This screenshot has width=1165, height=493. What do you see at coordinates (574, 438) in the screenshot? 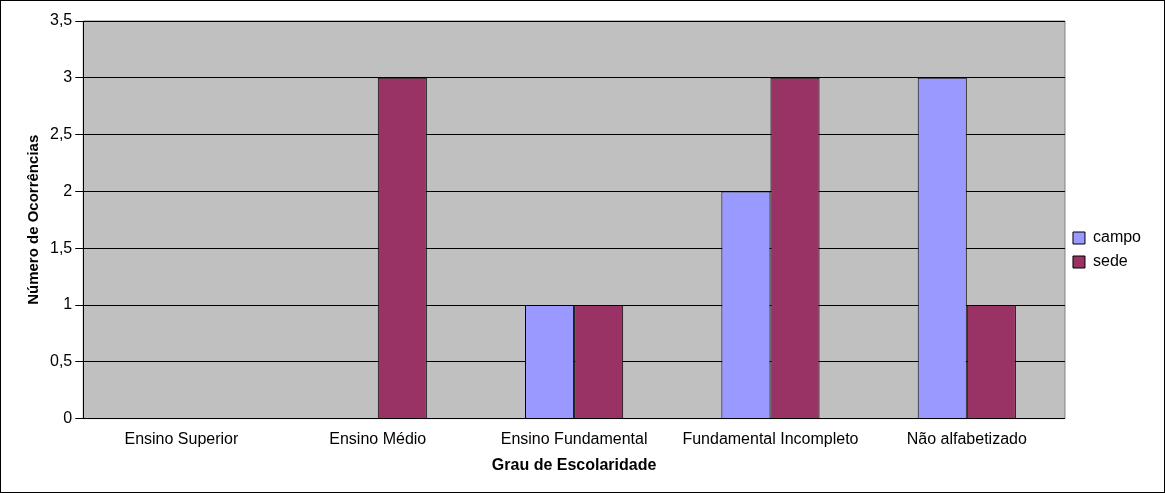
I see `x-tick-label: Ensino Fundamental` at bounding box center [574, 438].